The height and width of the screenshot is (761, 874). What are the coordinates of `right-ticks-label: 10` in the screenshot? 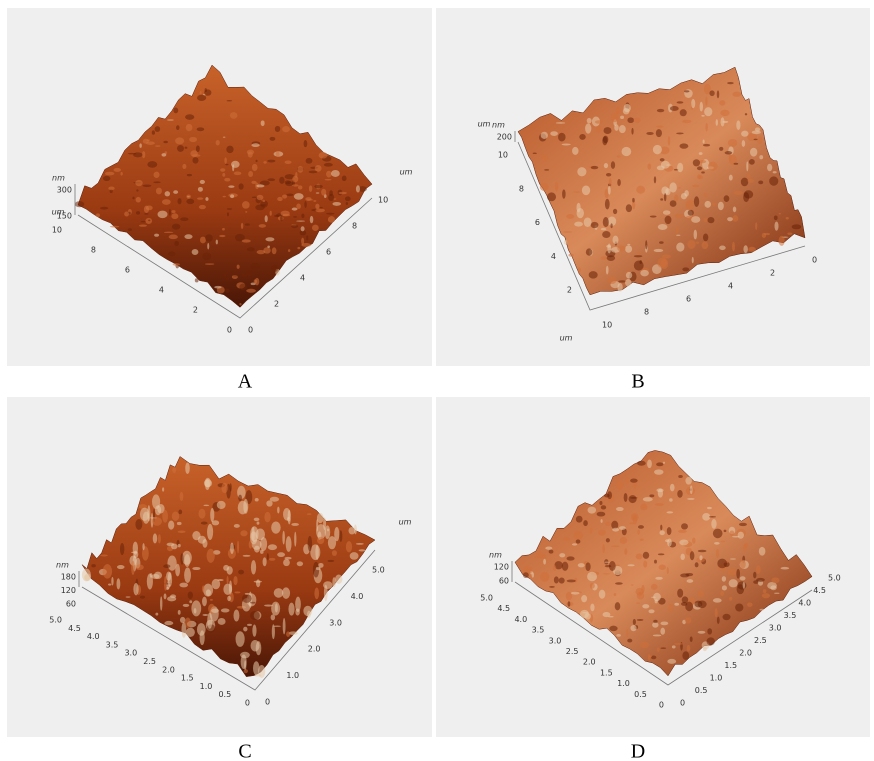 It's located at (607, 325).